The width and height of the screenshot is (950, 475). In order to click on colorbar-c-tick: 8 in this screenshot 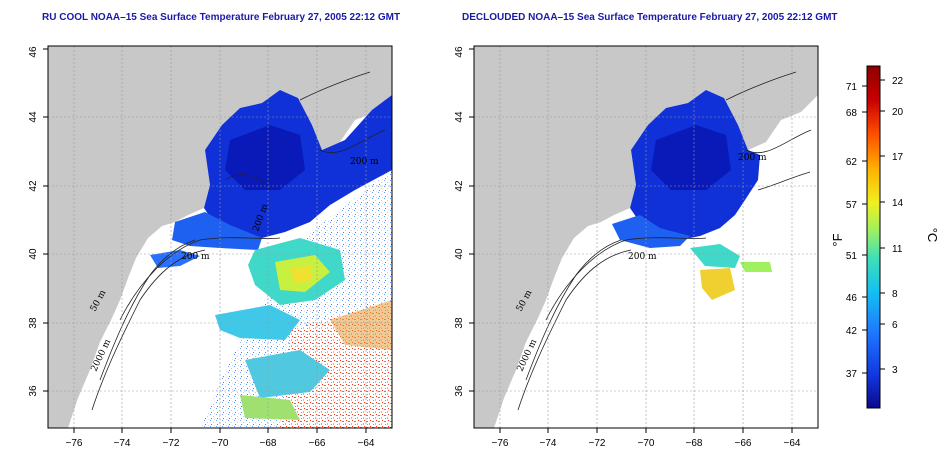, I will do `click(895, 294)`.